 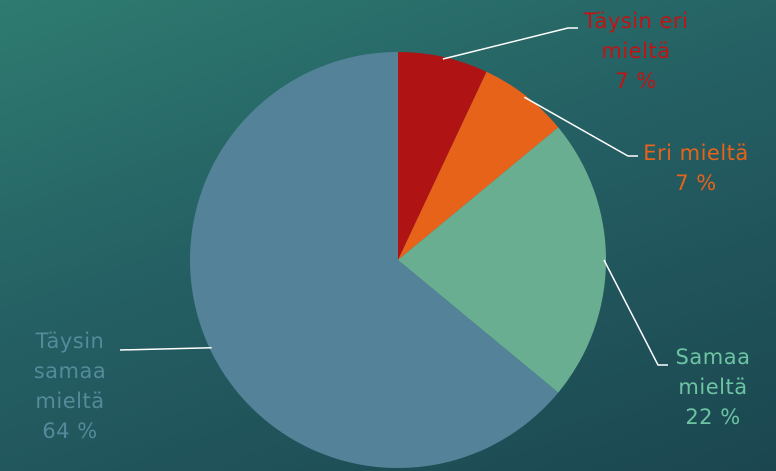 I want to click on pie-slice-taysin-eri-mielta, so click(x=442, y=156).